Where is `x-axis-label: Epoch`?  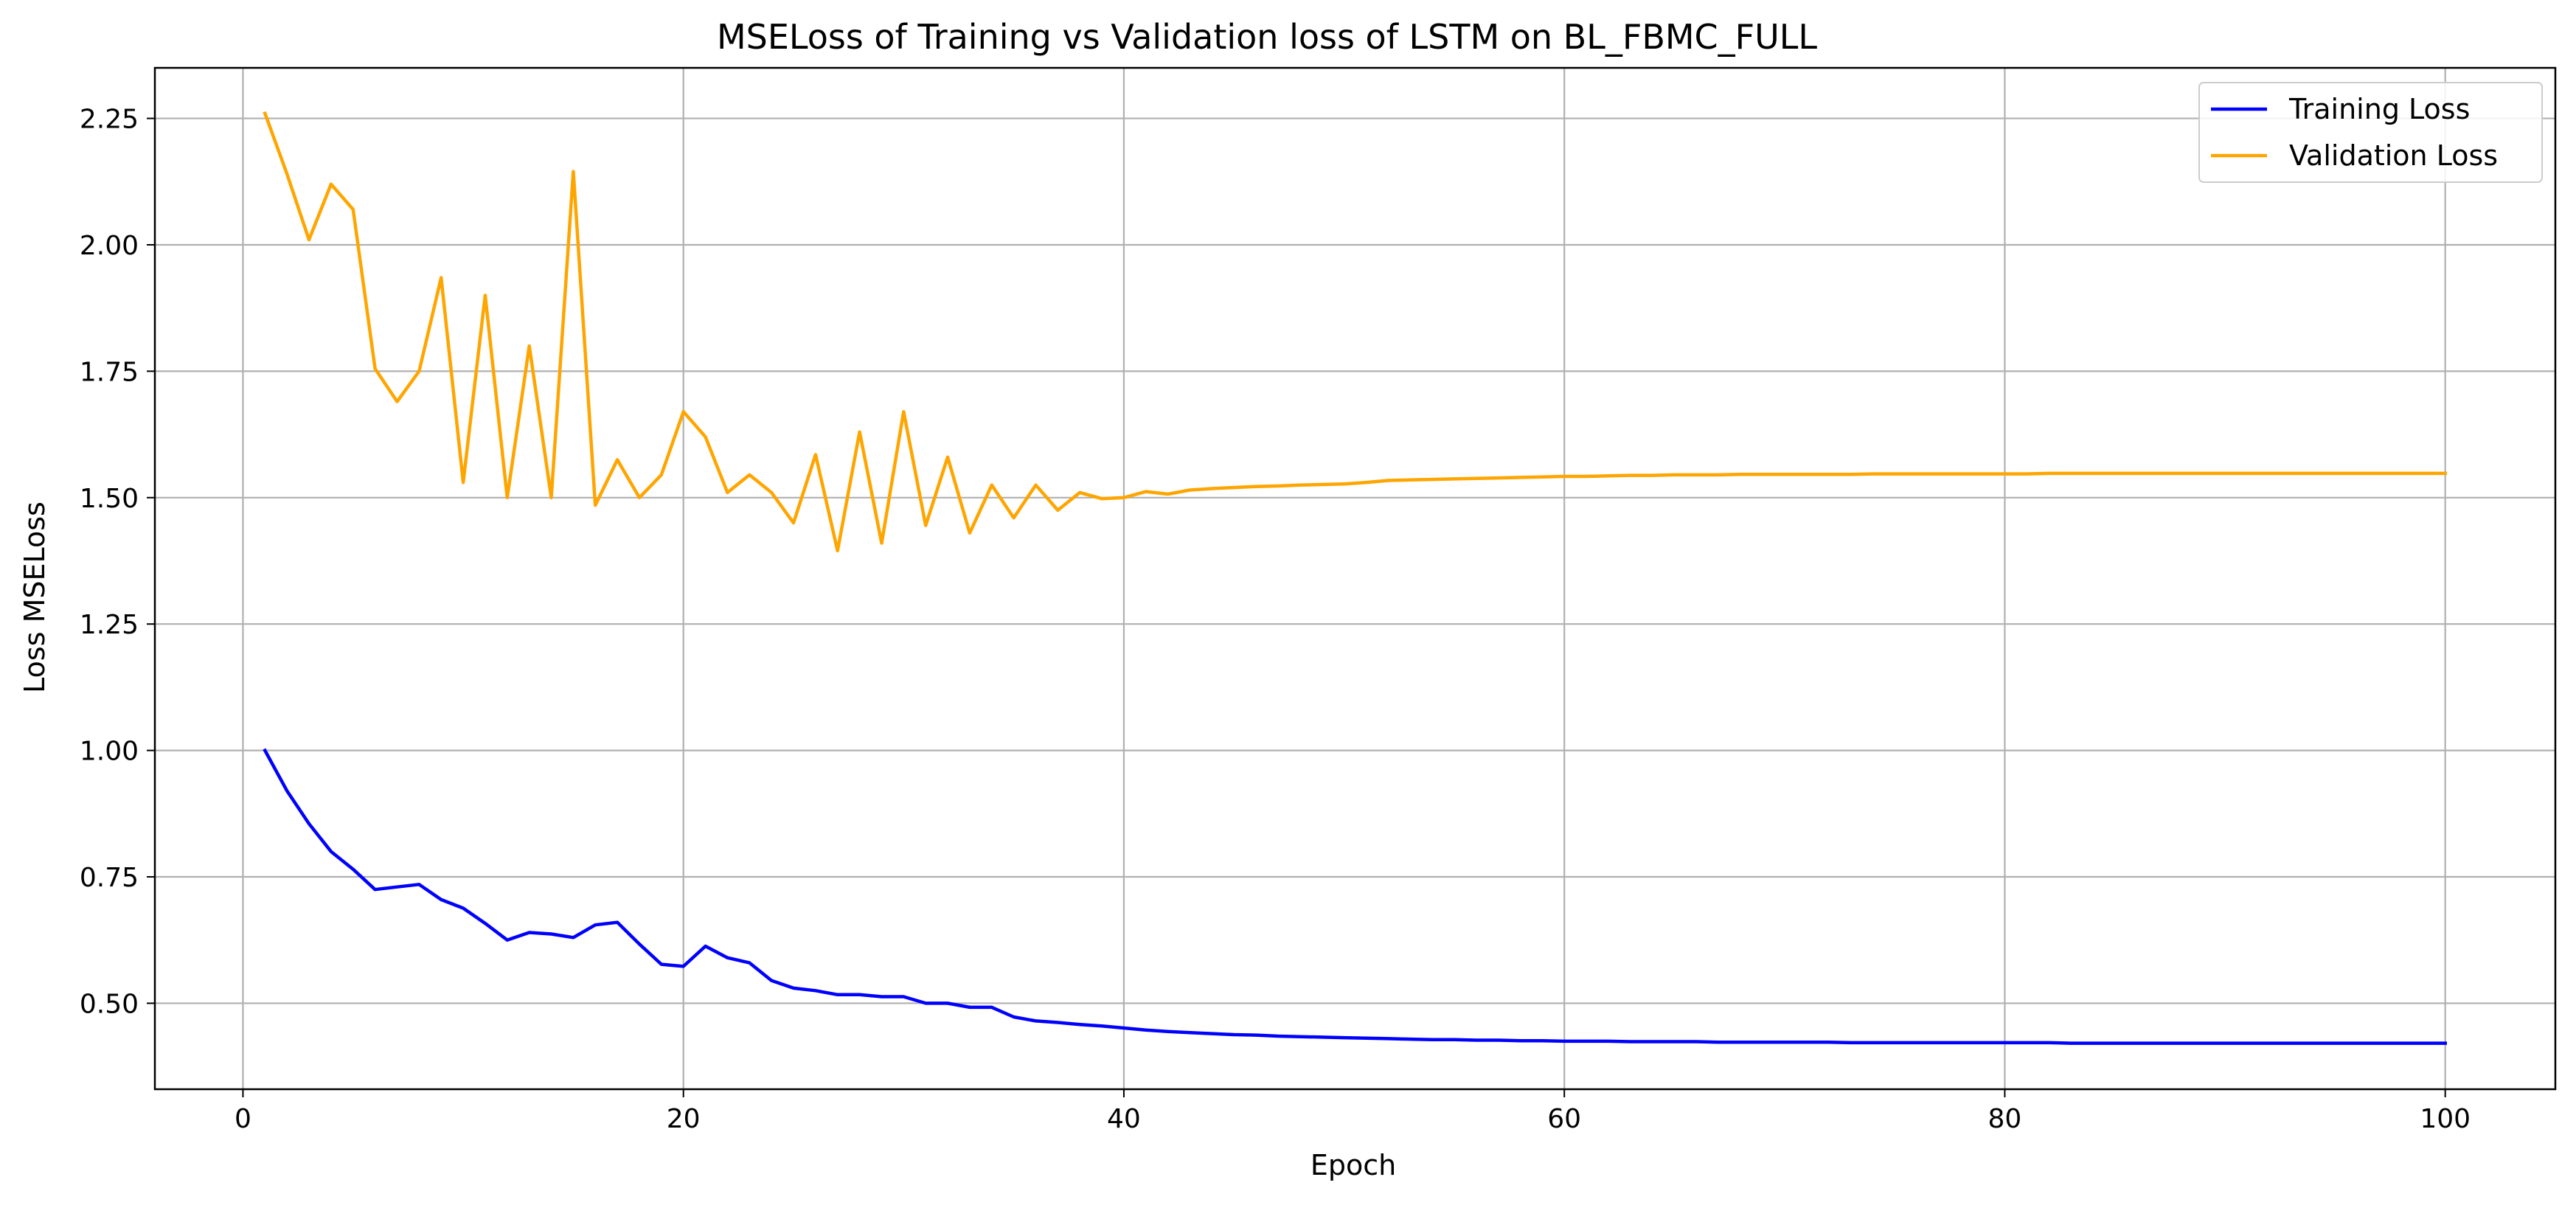 x-axis-label: Epoch is located at coordinates (1353, 1165).